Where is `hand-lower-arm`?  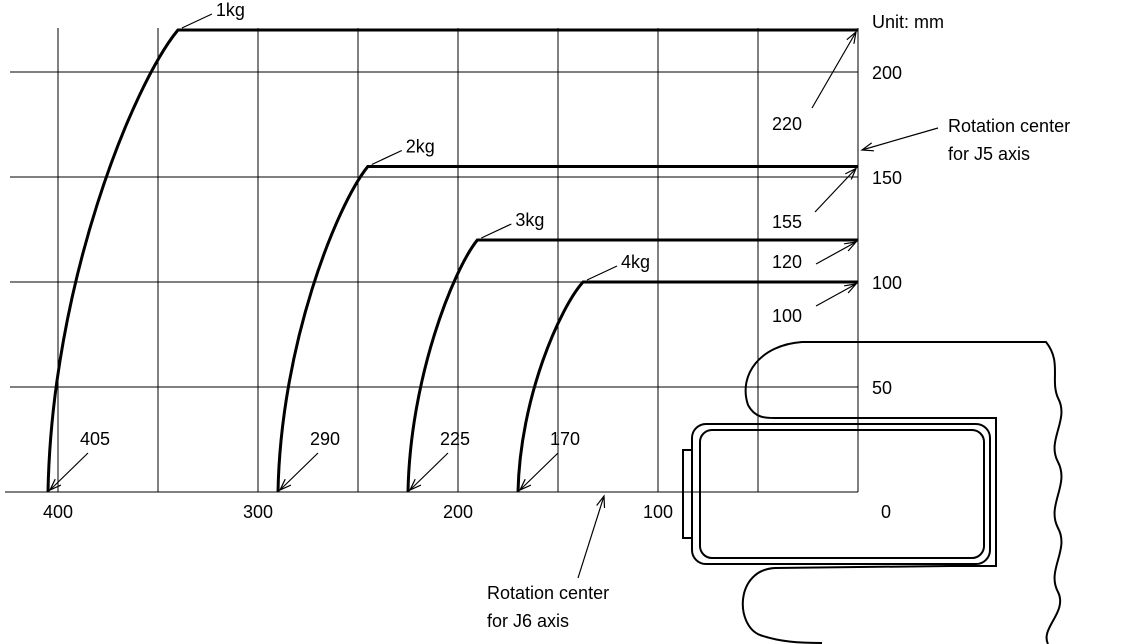
hand-lower-arm is located at coordinates (846, 604).